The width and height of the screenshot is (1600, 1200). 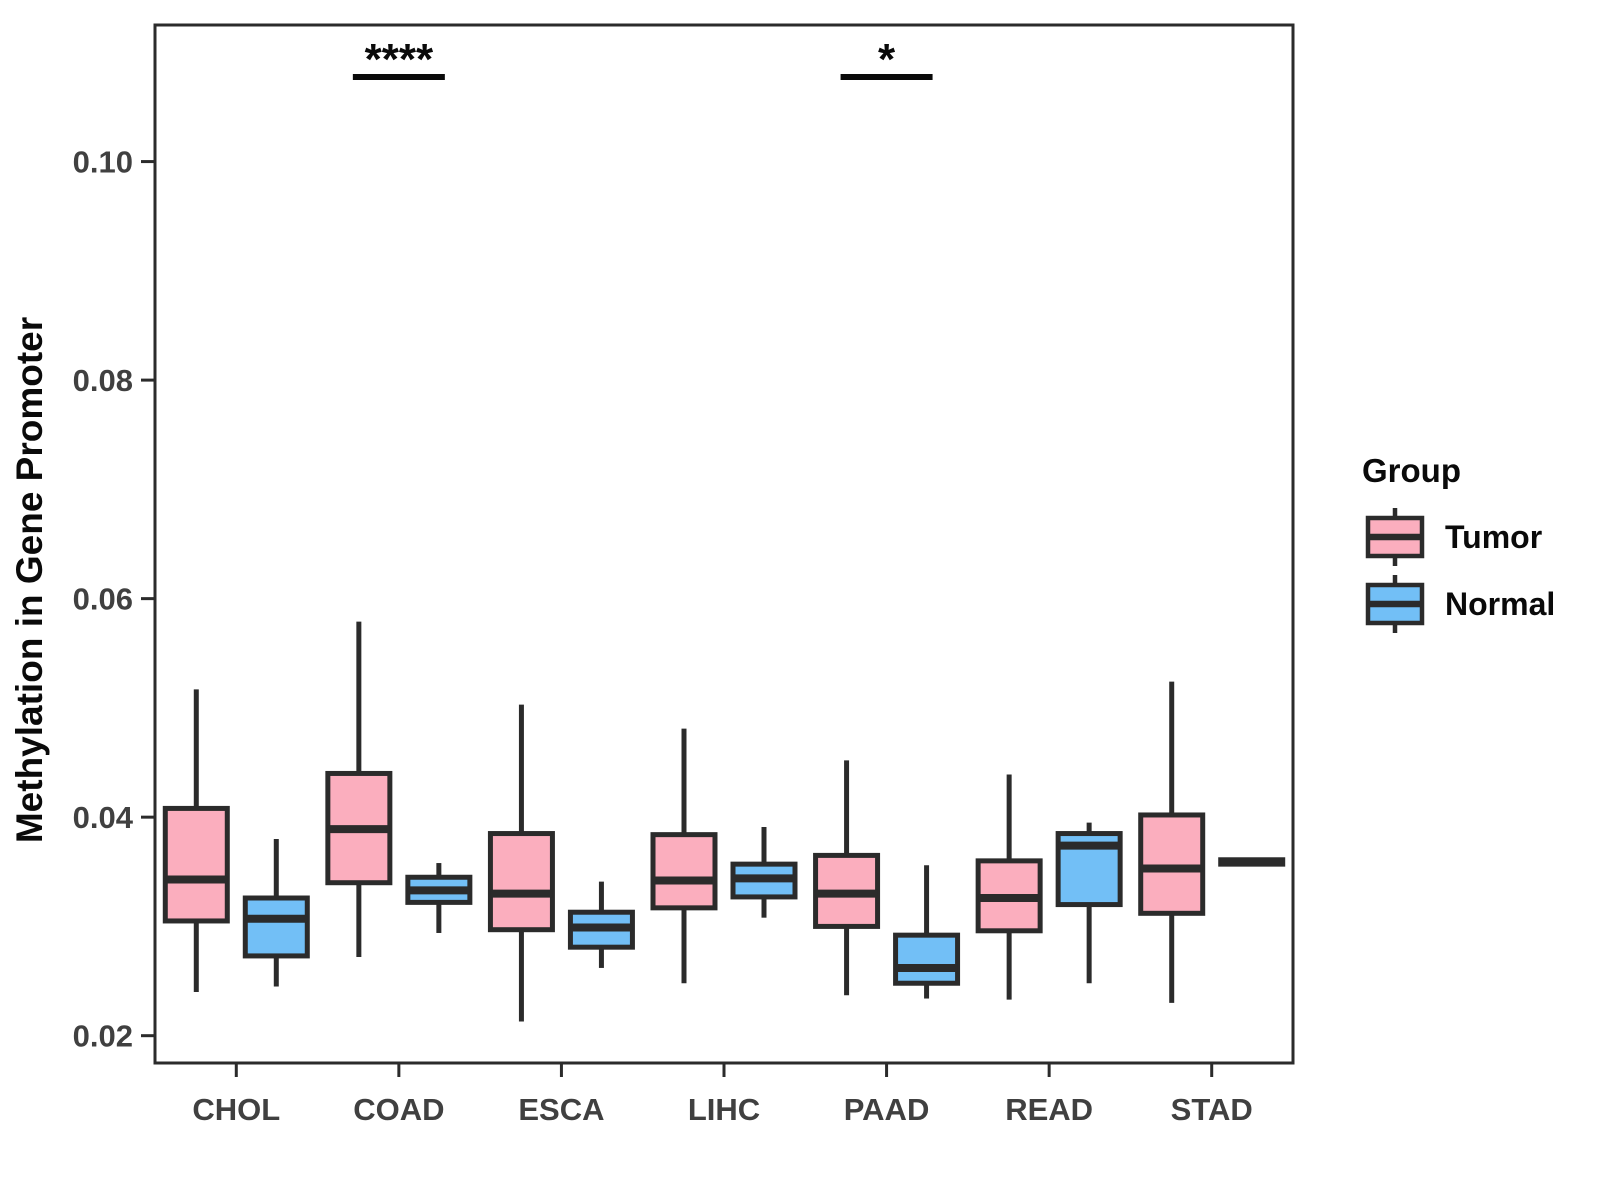 What do you see at coordinates (29, 580) in the screenshot?
I see `y-axis-title: Methylation in Gene Promoter` at bounding box center [29, 580].